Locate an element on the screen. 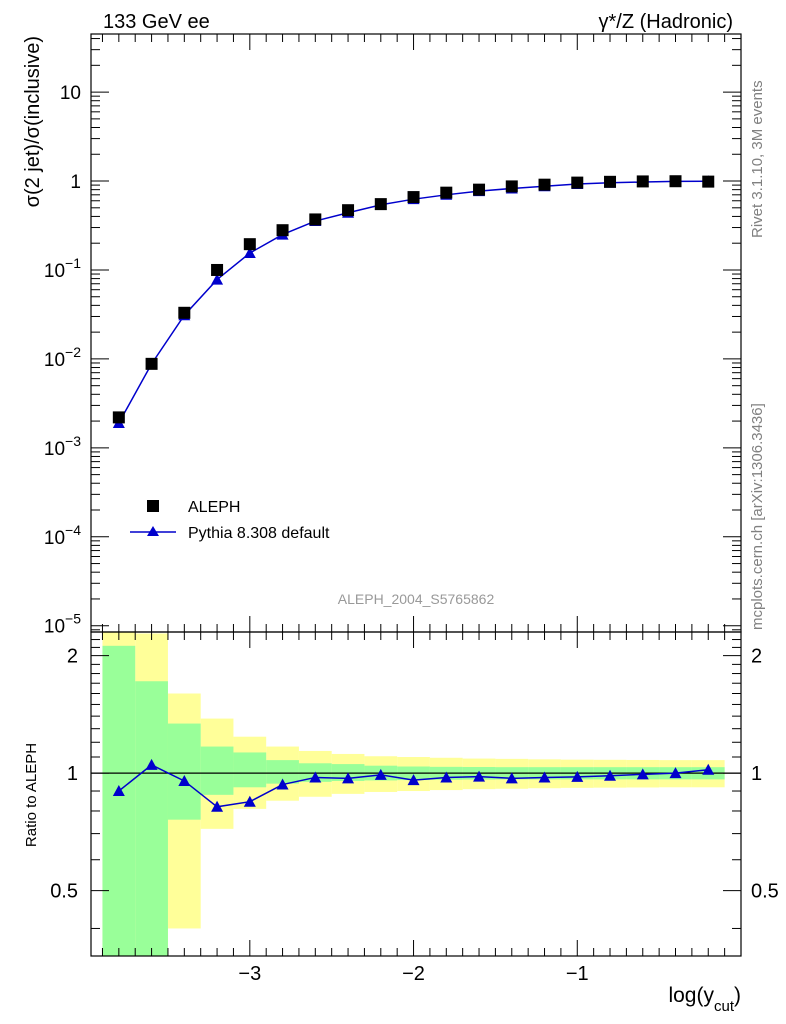 The width and height of the screenshot is (786, 1024). ratio-y-tick-label-right: 1 is located at coordinates (756, 774).